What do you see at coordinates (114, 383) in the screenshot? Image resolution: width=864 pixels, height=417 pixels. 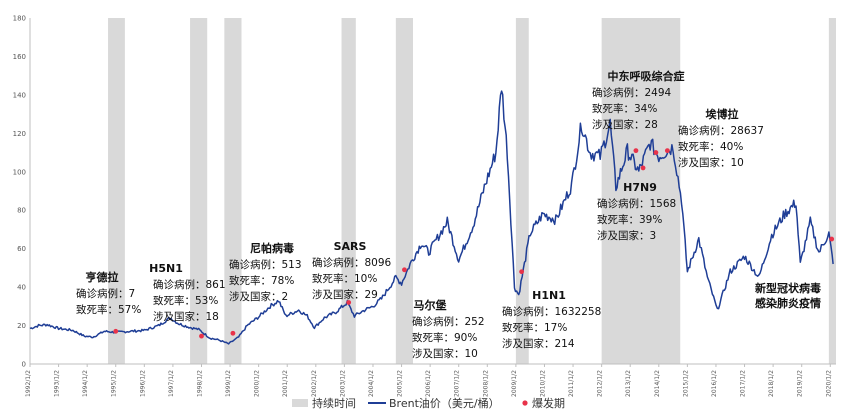 I see `x-tick-label: 1995/1/2` at bounding box center [114, 383].